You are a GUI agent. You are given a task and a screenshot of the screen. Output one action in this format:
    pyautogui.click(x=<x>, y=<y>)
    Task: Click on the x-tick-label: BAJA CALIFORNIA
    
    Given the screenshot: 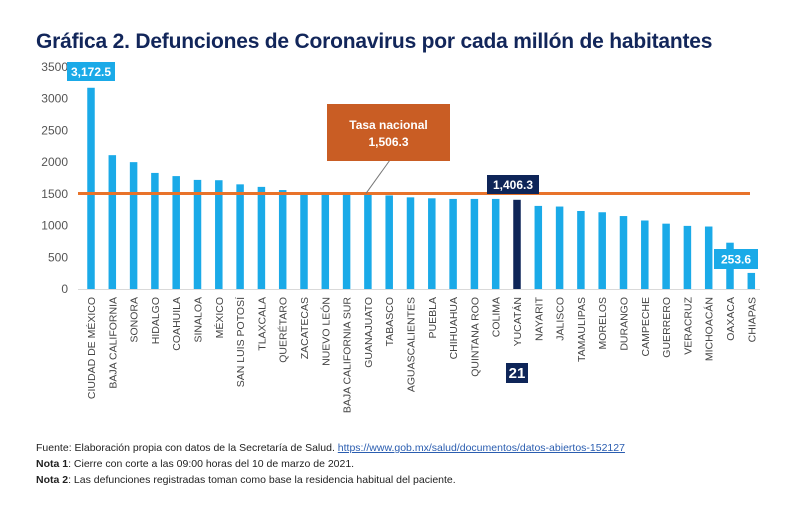 What is the action you would take?
    pyautogui.click(x=113, y=343)
    